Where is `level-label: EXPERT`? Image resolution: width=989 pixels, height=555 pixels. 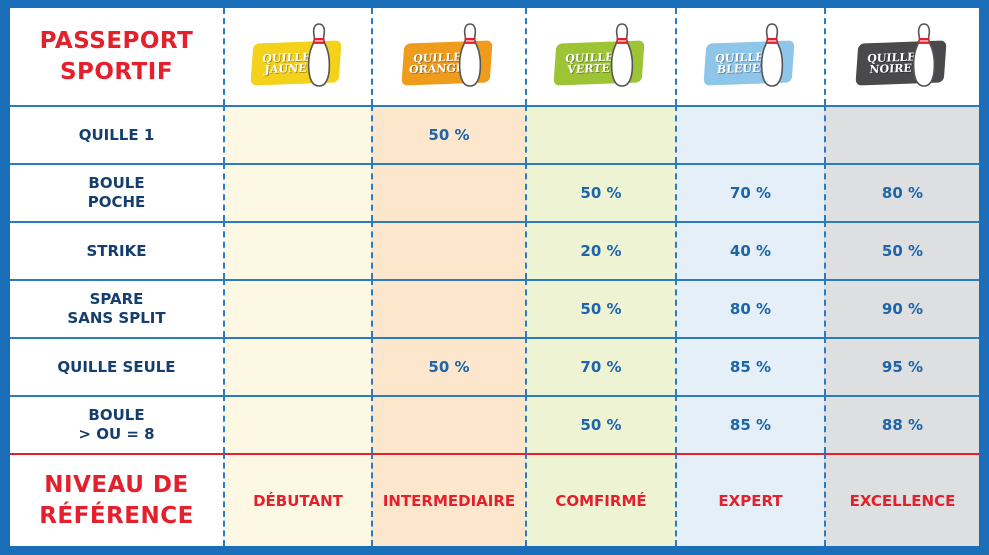
level-label: EXPERT is located at coordinates (750, 500).